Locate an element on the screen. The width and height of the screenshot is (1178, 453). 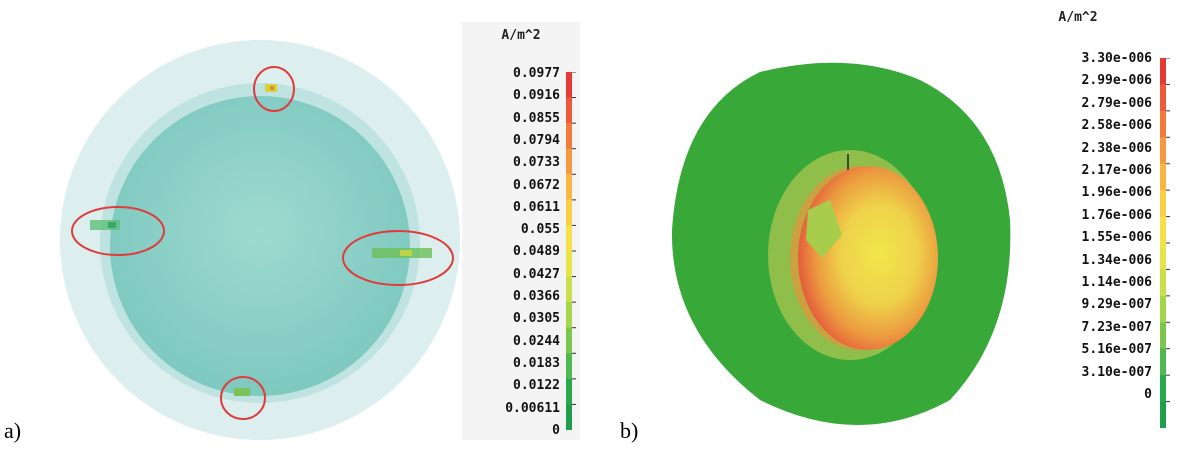
legend-tick-label: 0.0305 is located at coordinates (536, 319).